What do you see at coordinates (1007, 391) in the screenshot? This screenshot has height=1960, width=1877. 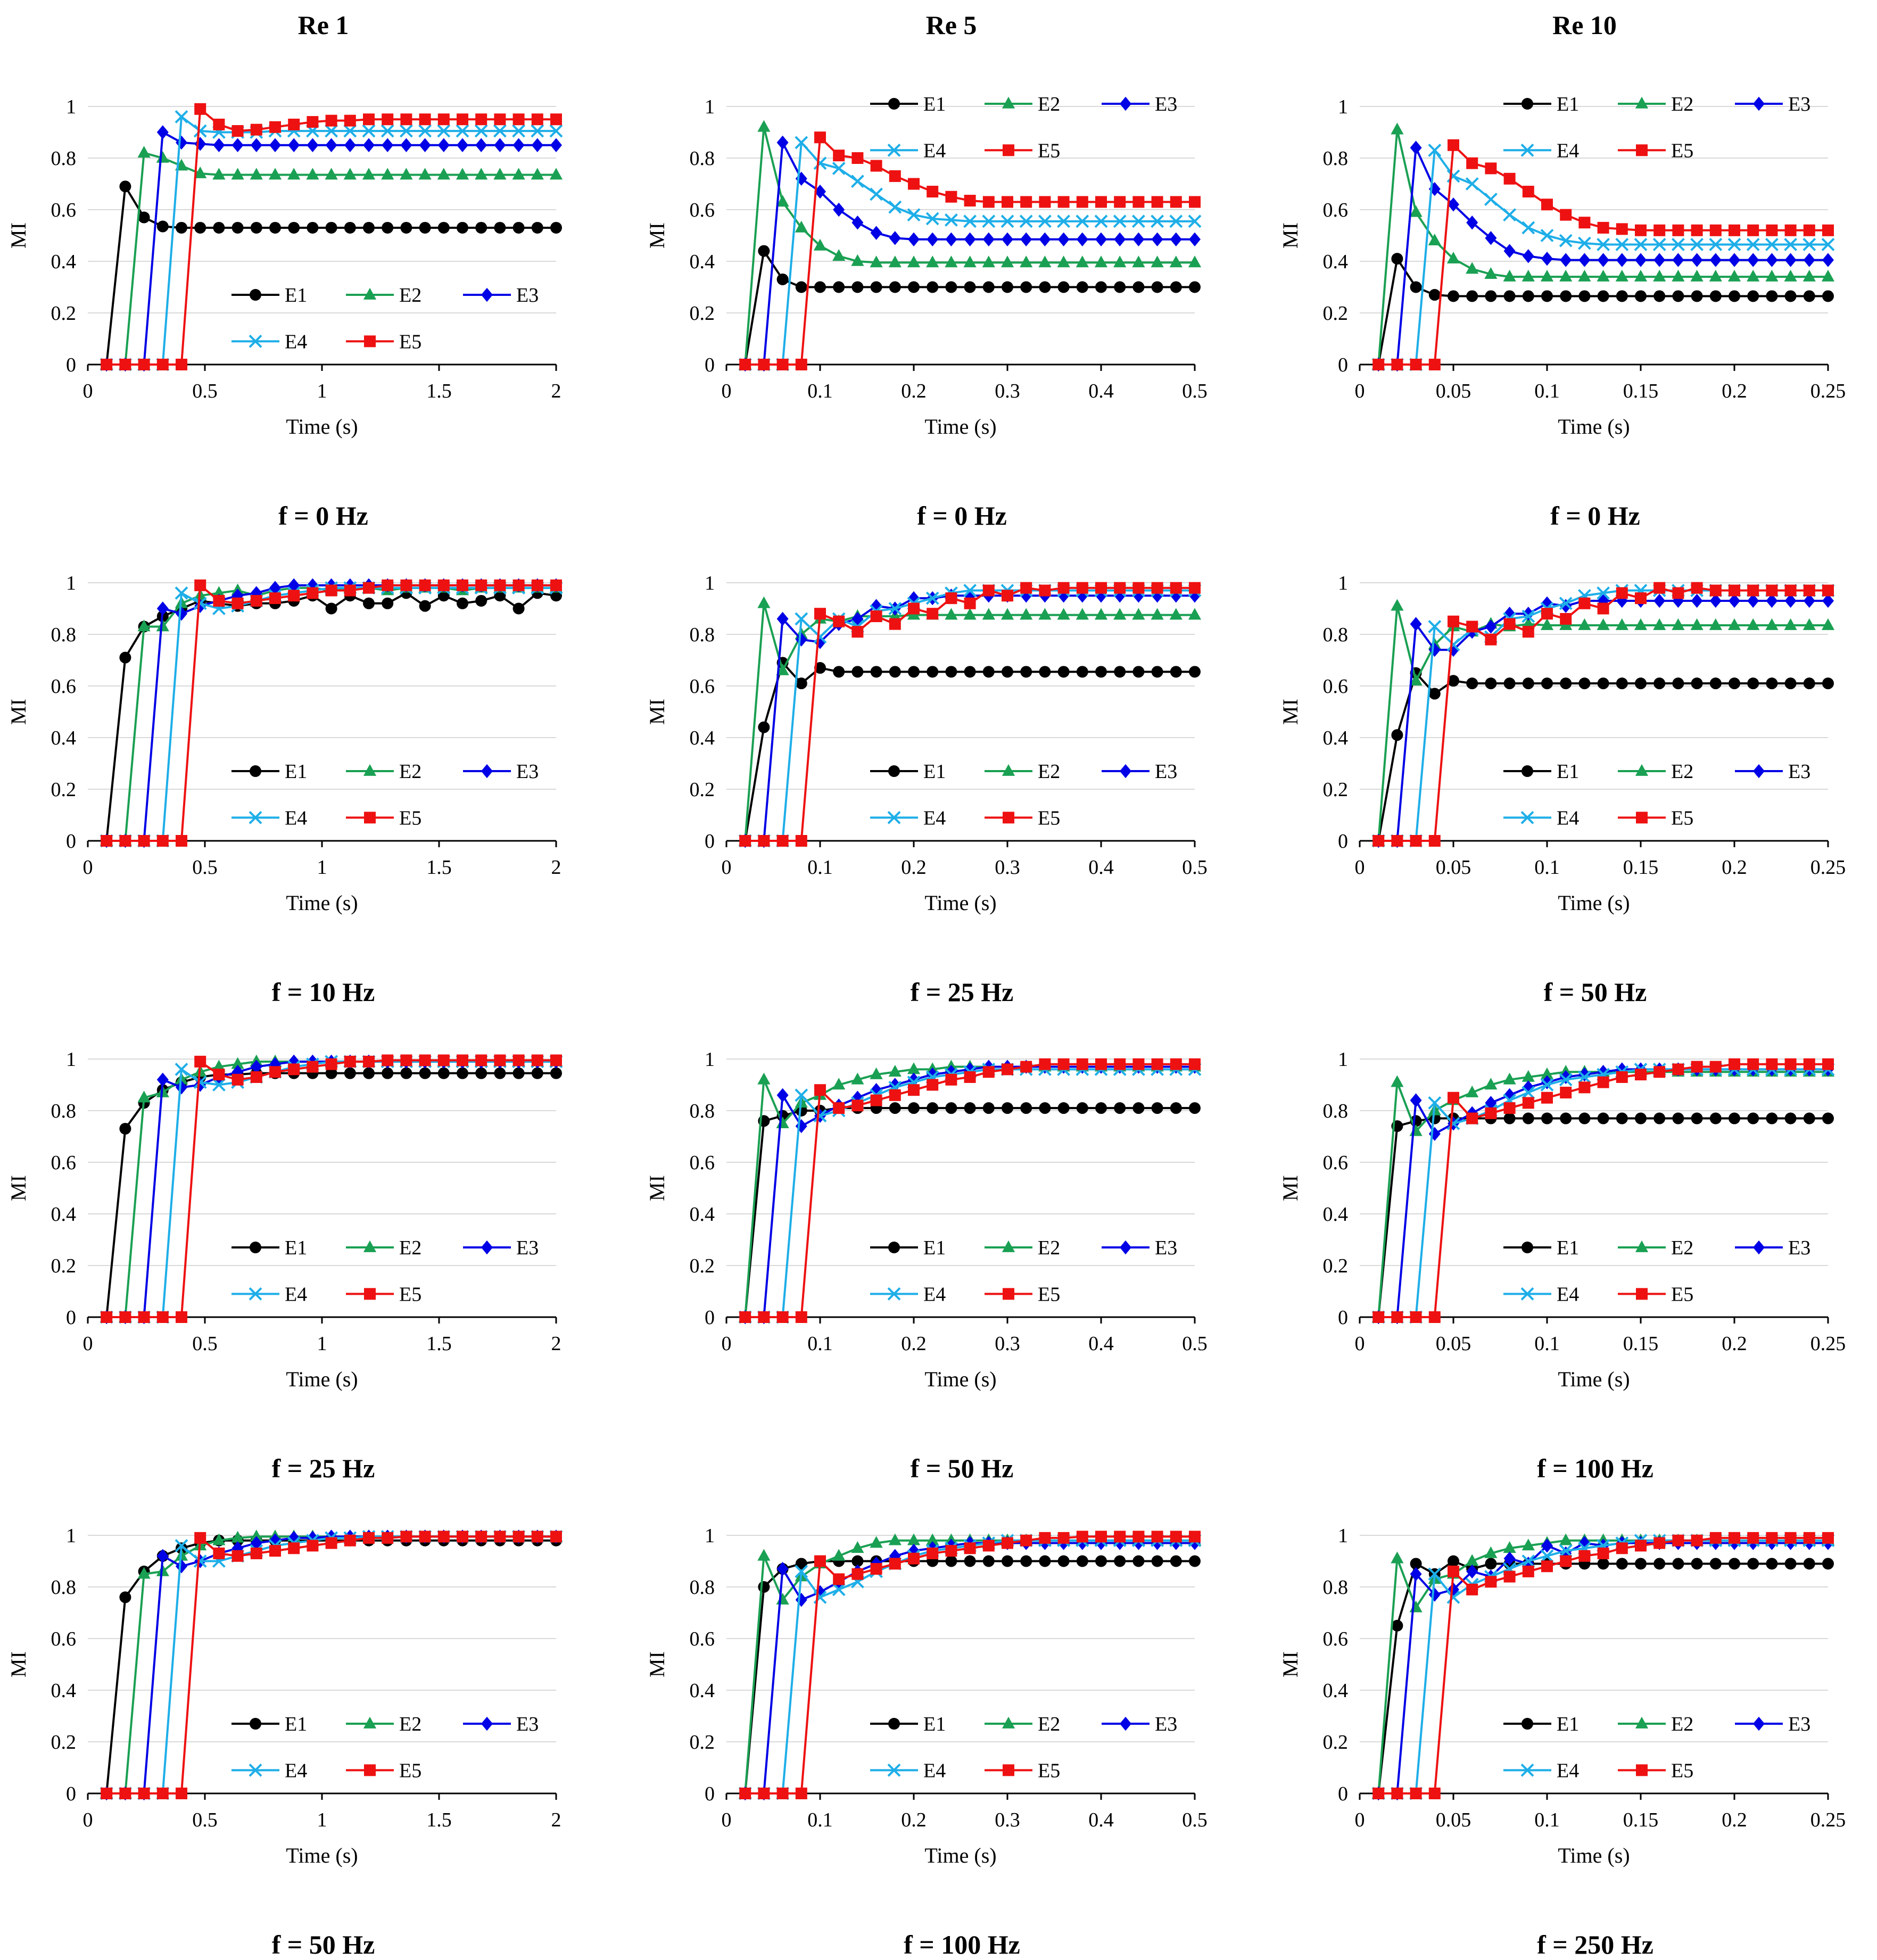 I see `x-tick-label: 0.3` at bounding box center [1007, 391].